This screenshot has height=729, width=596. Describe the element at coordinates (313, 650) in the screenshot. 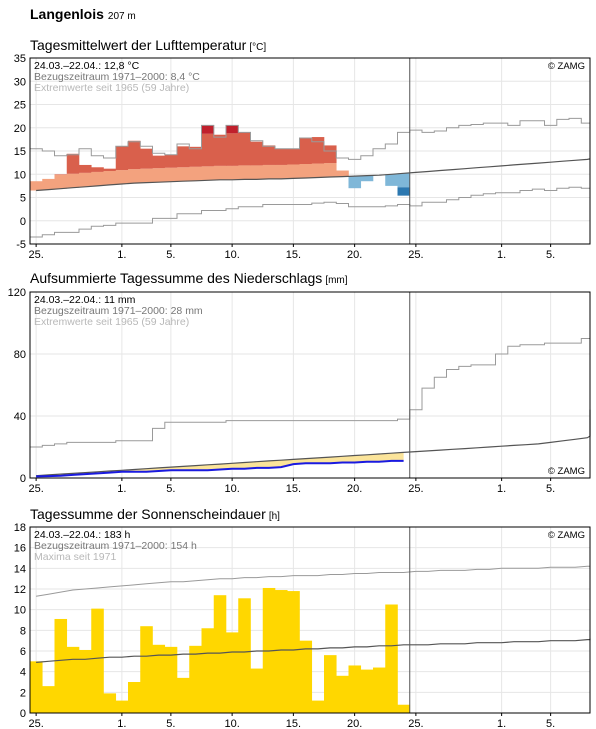

I see `sun-normal-line` at that location.